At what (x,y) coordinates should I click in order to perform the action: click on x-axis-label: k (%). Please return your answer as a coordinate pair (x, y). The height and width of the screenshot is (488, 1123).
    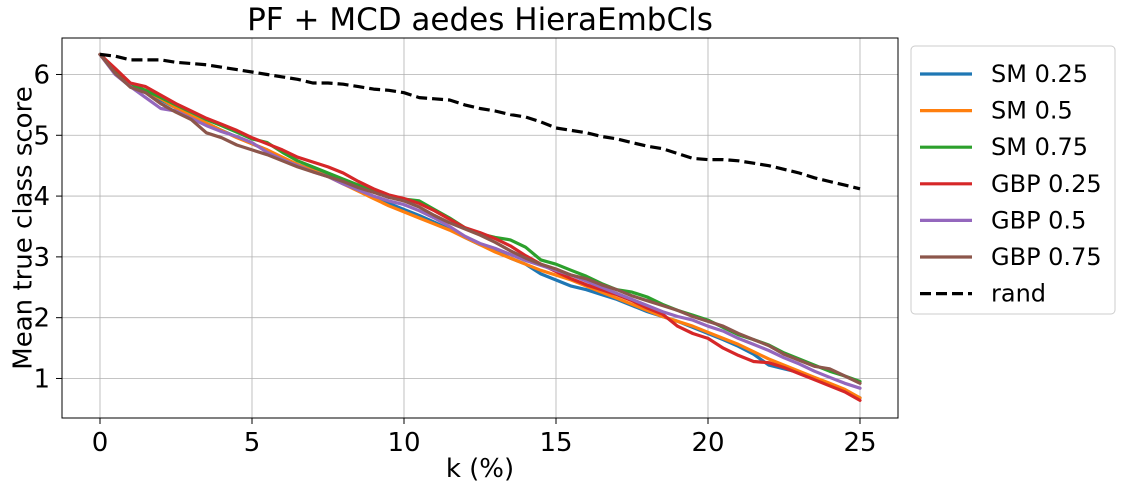
    Looking at the image, I should click on (480, 469).